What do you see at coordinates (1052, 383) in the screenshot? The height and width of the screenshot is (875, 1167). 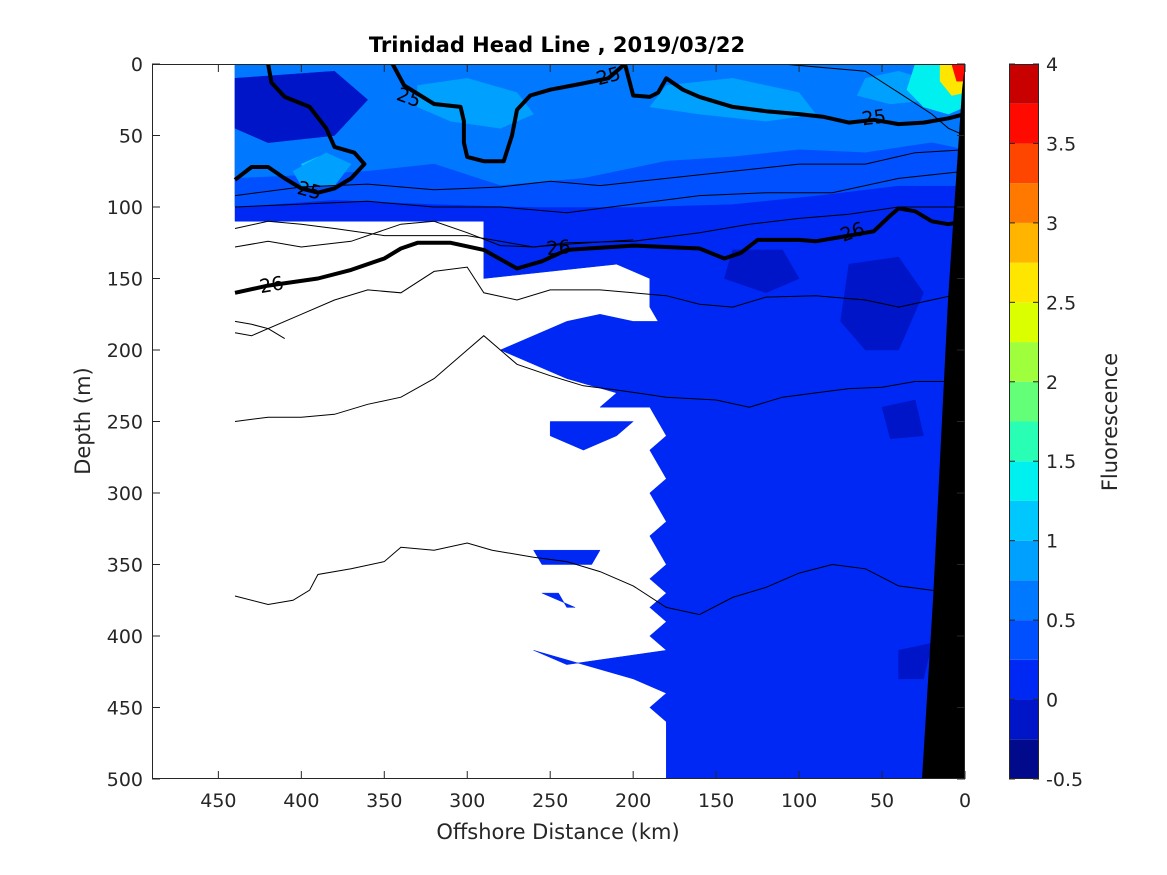 I see `colorbar-tick-label: 2` at bounding box center [1052, 383].